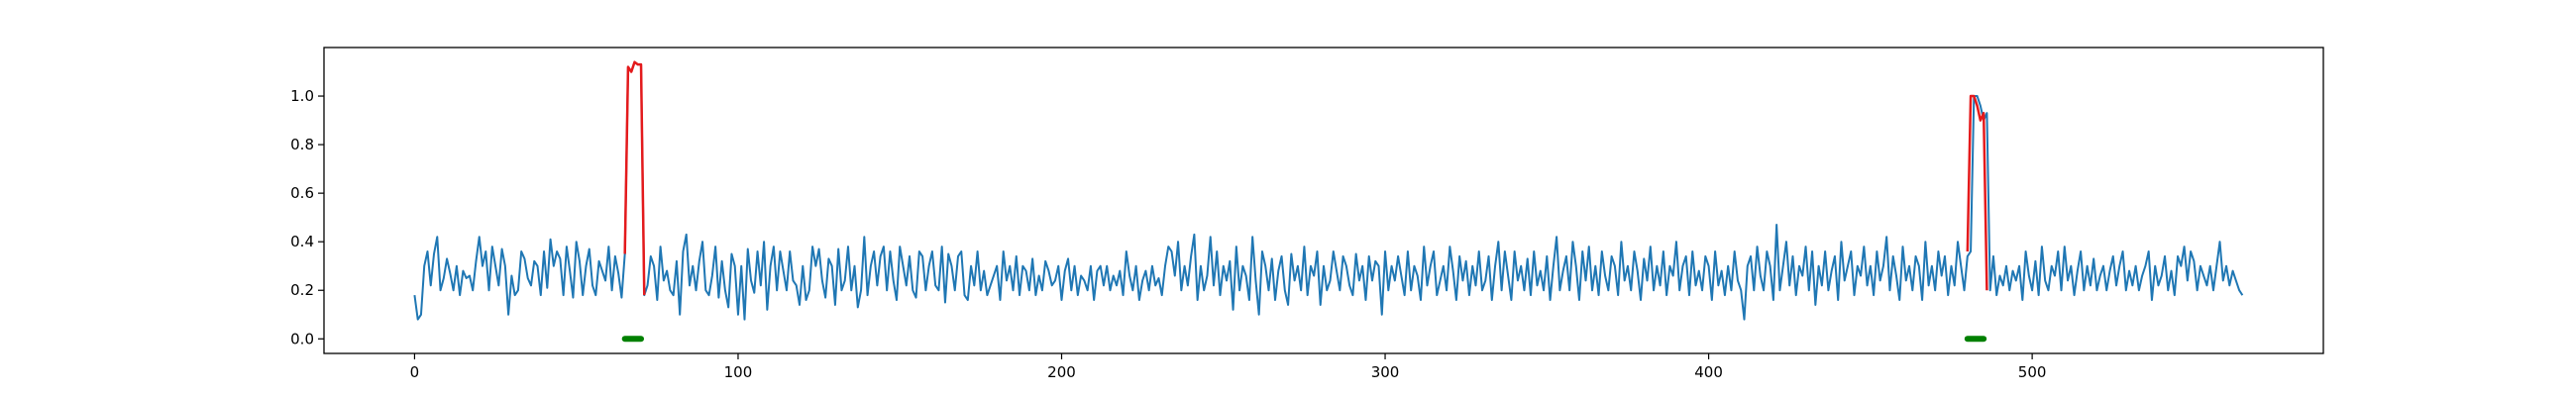 This screenshot has height=396, width=2576. What do you see at coordinates (1061, 372) in the screenshot?
I see `x-tick-label: 200` at bounding box center [1061, 372].